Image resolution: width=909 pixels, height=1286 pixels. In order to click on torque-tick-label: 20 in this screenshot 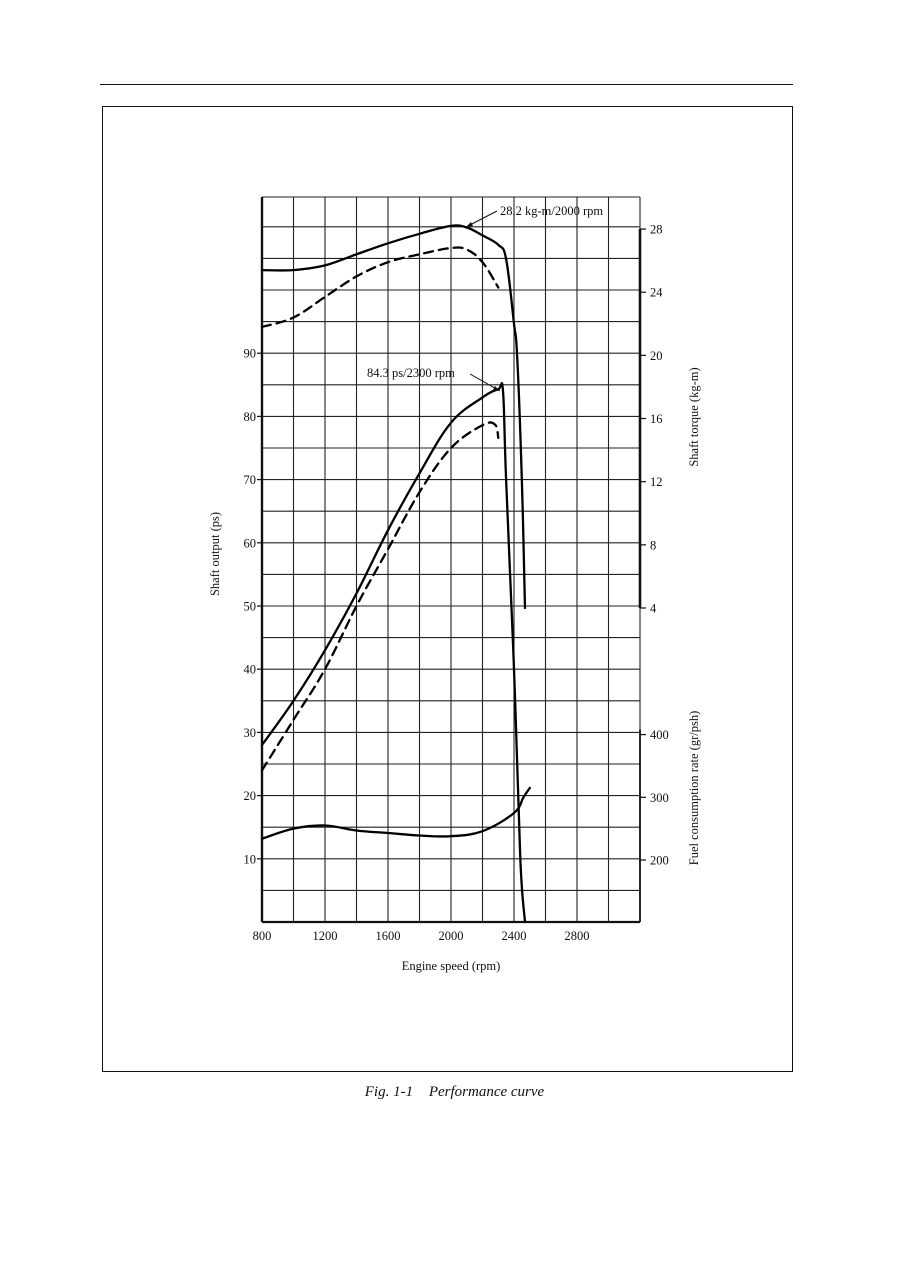, I will do `click(656, 356)`.